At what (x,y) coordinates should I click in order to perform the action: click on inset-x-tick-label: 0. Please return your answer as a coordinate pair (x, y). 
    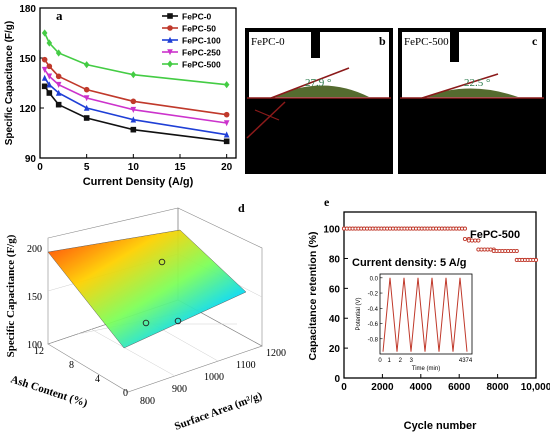
    Looking at the image, I should click on (380, 361).